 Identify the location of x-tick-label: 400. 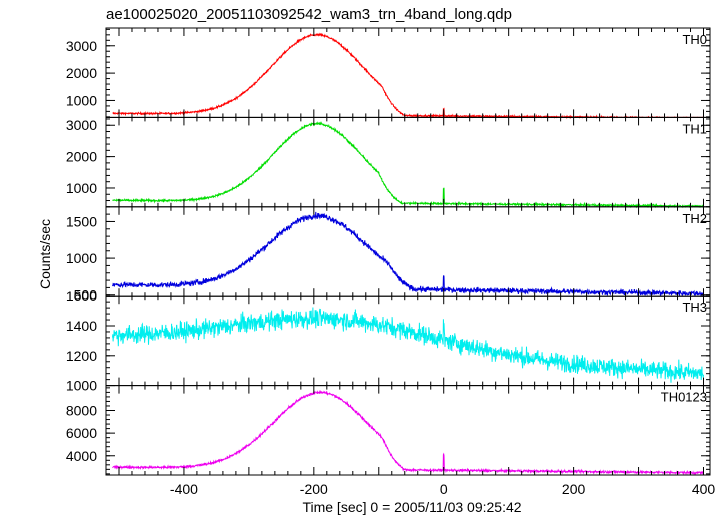
(704, 489).